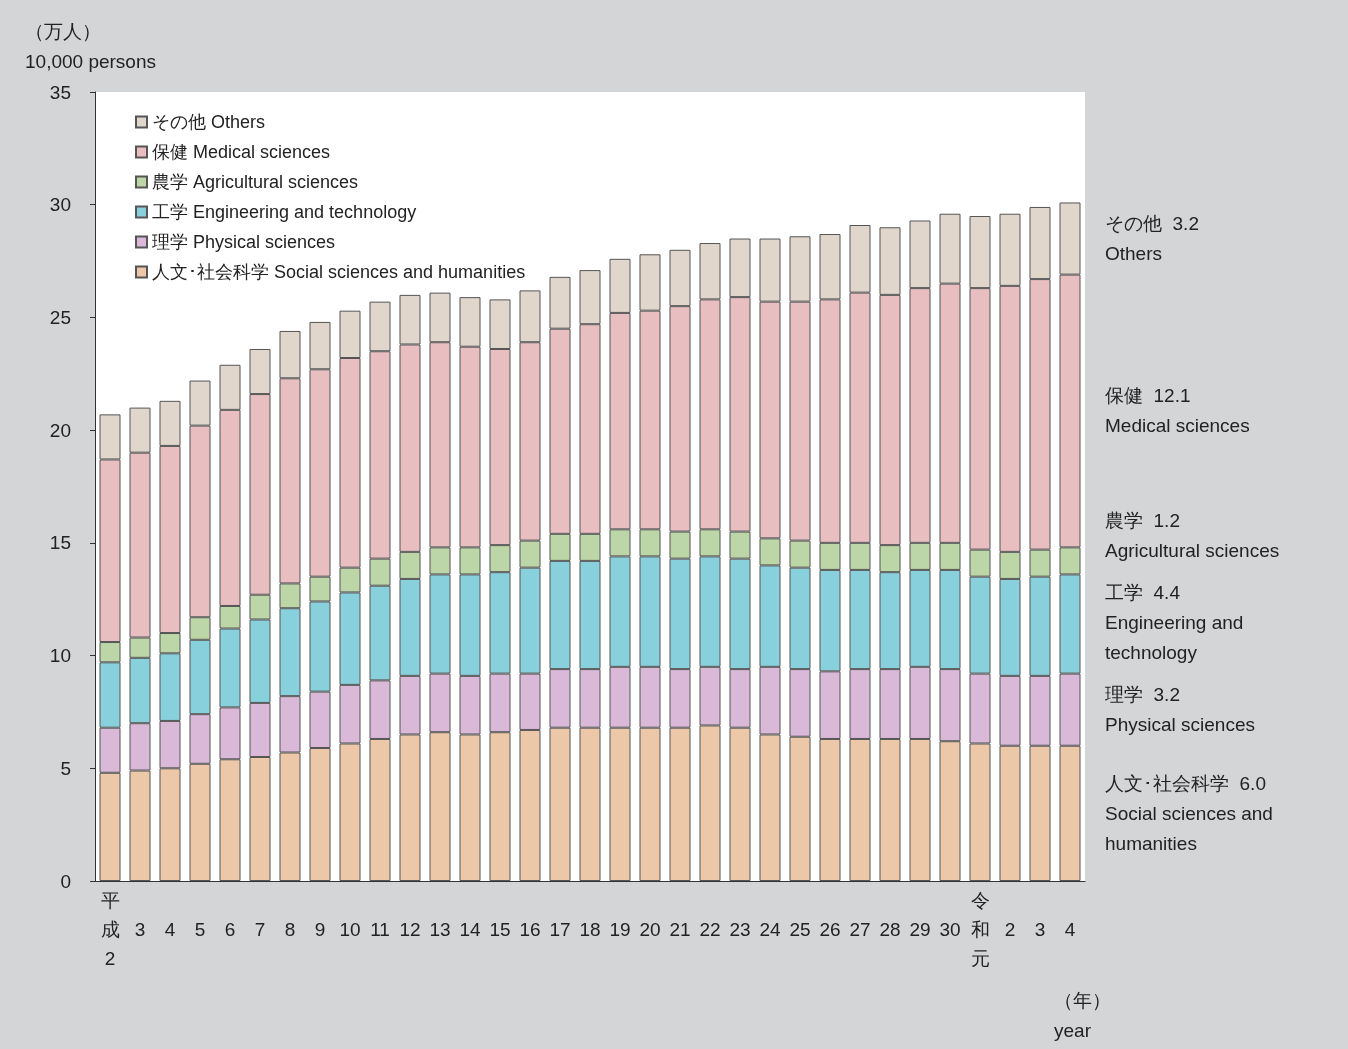 Image resolution: width=1348 pixels, height=1049 pixels. What do you see at coordinates (284, 212) in the screenshot?
I see `legend-label: 工学 Engineering and technology` at bounding box center [284, 212].